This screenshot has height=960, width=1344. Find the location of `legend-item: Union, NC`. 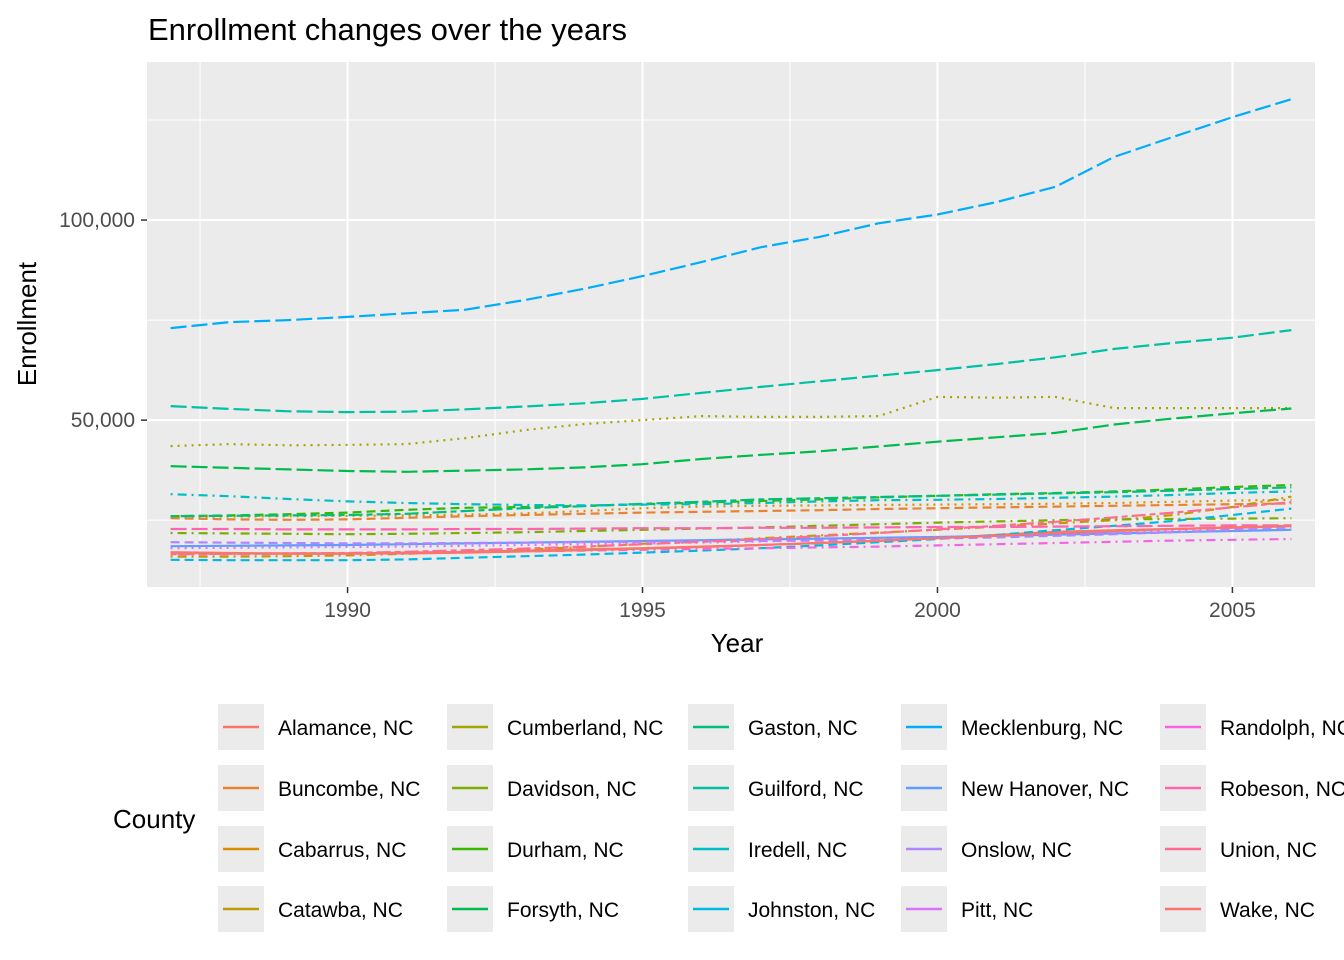

legend-item: Union, NC is located at coordinates (1238, 849).